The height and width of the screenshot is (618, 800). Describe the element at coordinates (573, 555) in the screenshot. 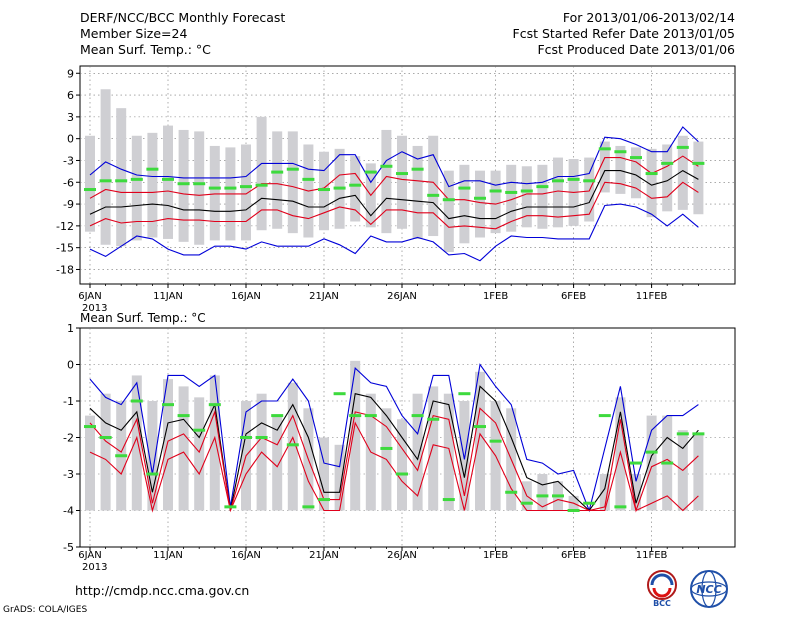

I see `x-tick-label: 6FEB` at that location.